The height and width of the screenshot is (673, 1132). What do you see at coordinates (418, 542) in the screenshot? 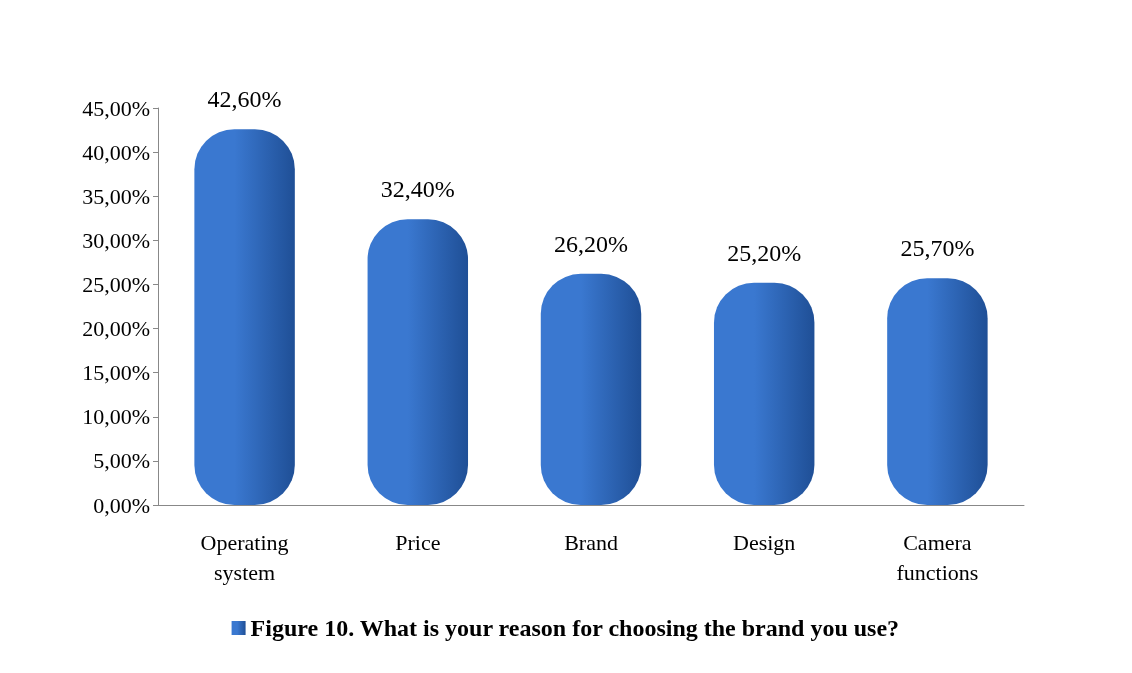
I see `x-tick-label: Price` at bounding box center [418, 542].